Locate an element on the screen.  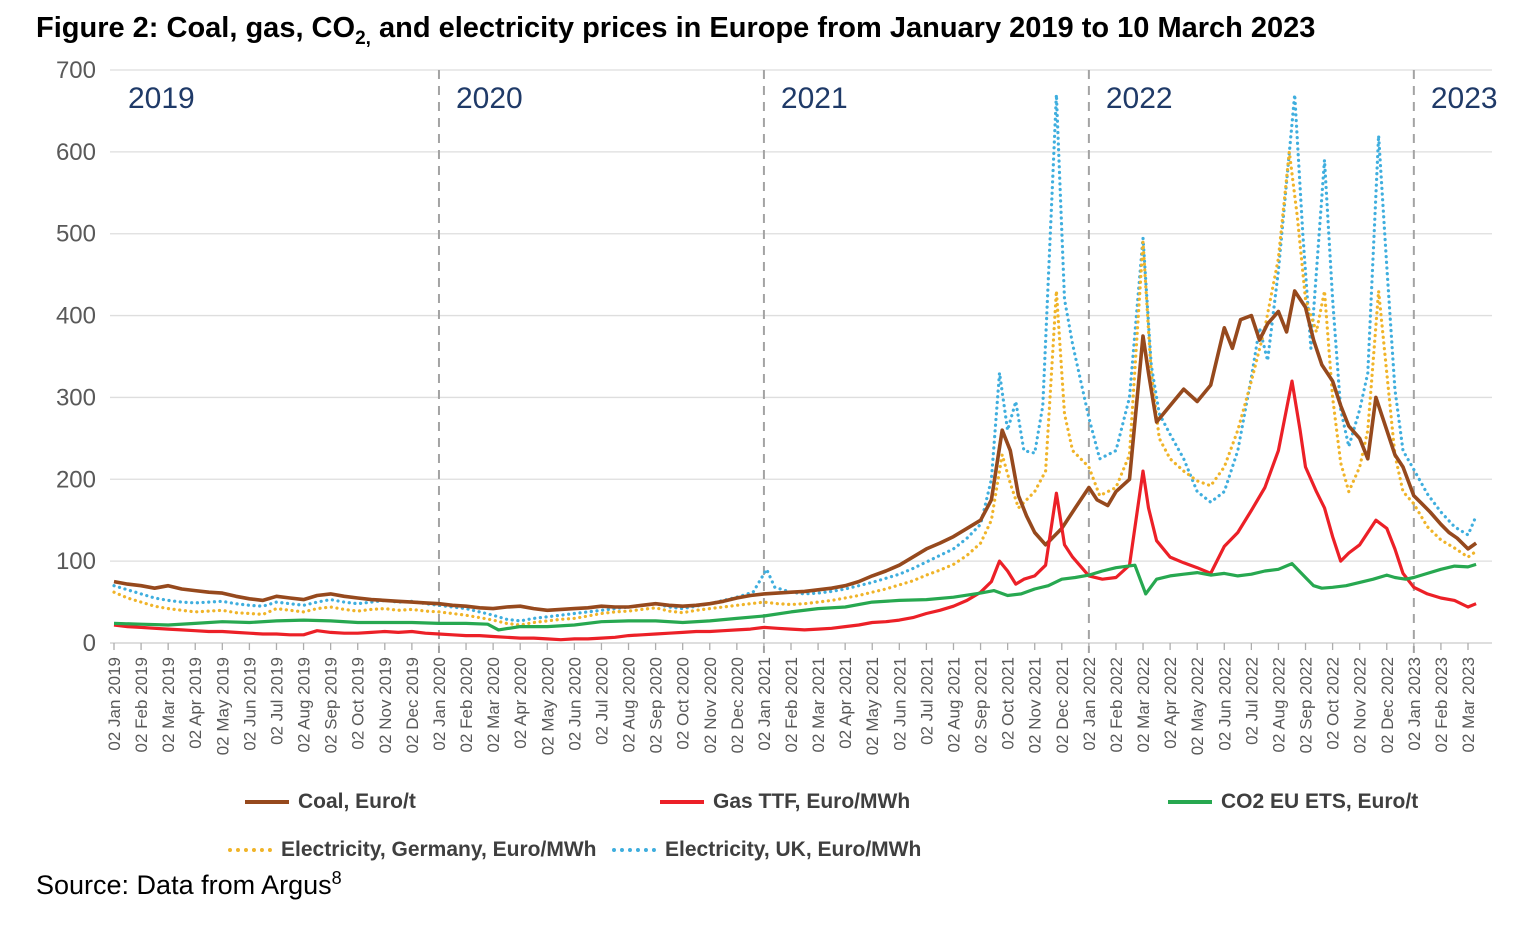
coal-legend-label: Coal, Euro/t is located at coordinates (357, 801).